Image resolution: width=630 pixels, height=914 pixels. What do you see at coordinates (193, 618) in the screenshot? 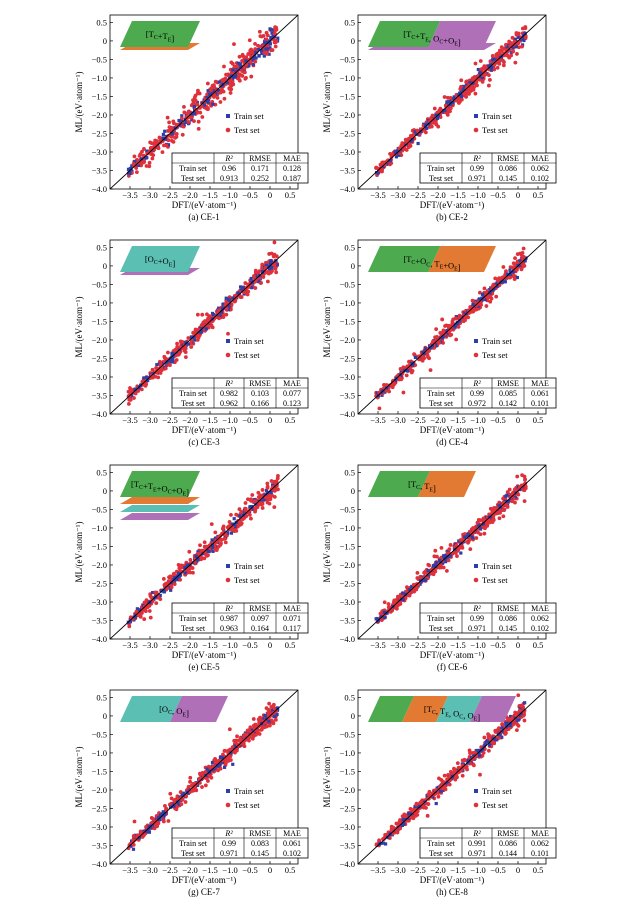
I see `metrics-cell: Train set` at bounding box center [193, 618].